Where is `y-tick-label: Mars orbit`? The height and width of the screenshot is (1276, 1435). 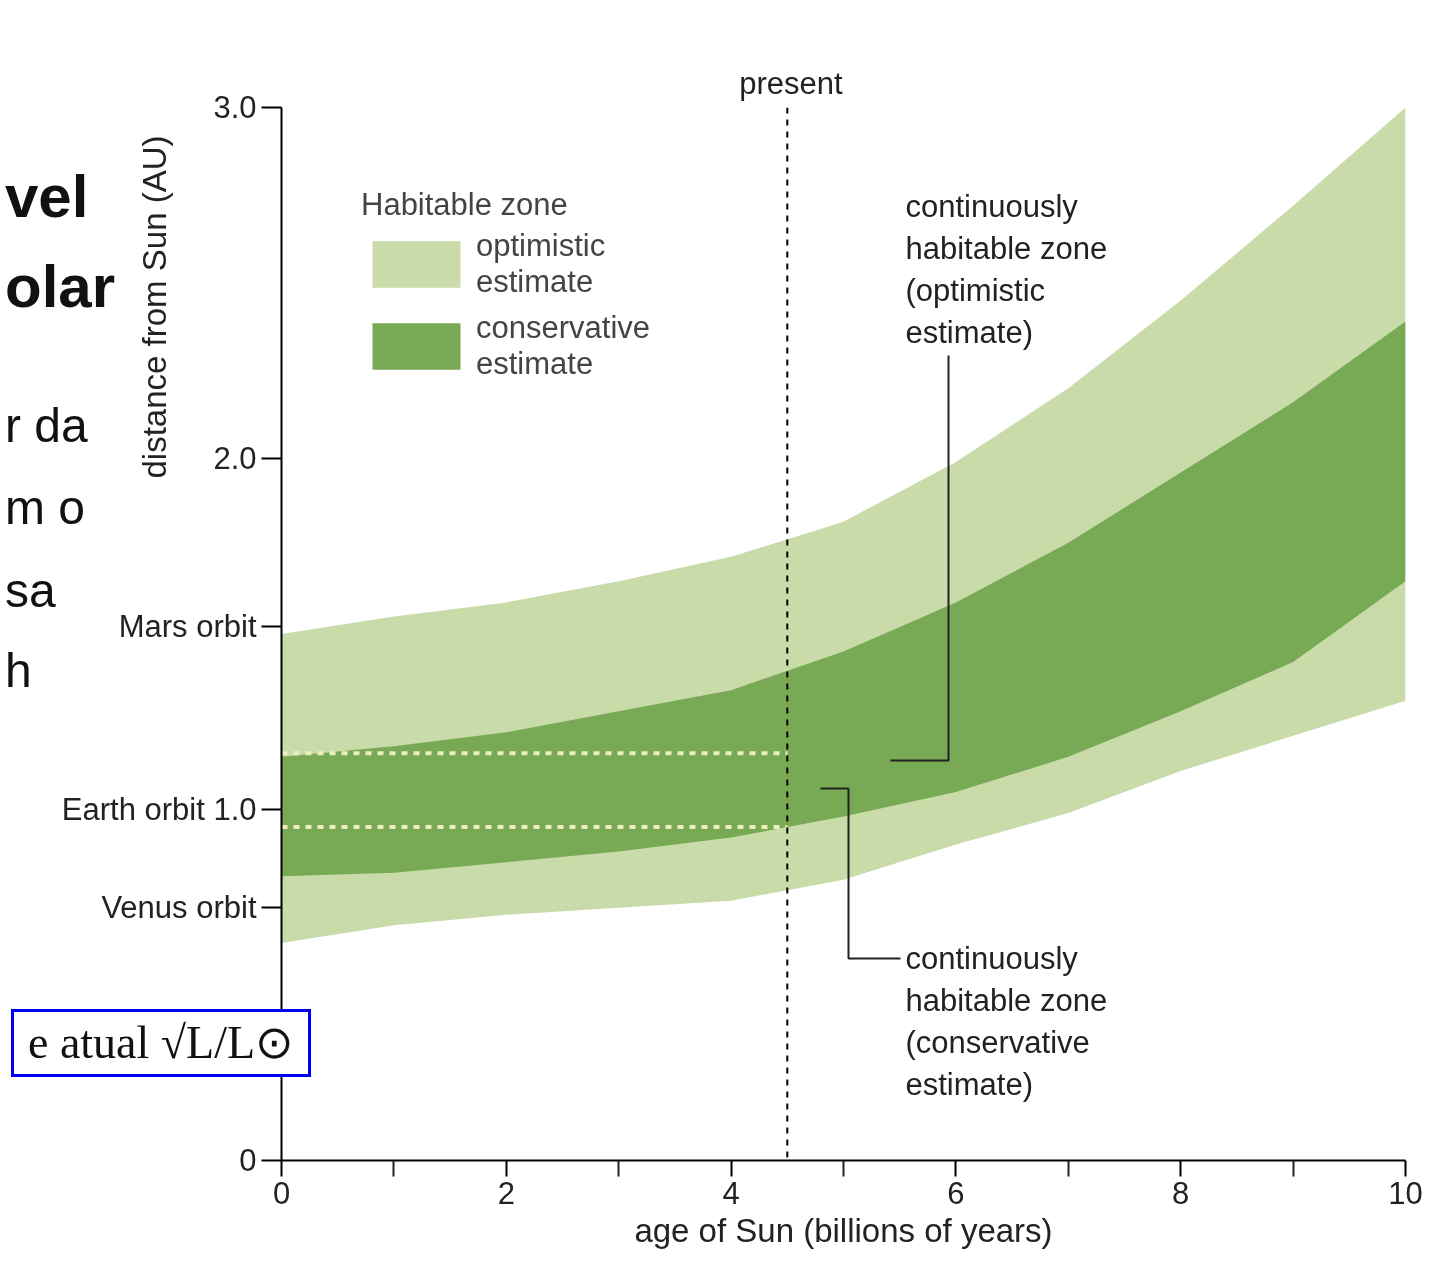 y-tick-label: Mars orbit is located at coordinates (187, 627).